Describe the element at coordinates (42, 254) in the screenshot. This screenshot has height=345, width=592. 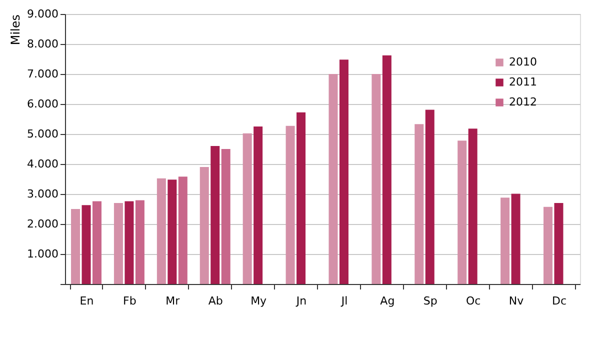
I see `y-tick-label: 1.000` at that location.